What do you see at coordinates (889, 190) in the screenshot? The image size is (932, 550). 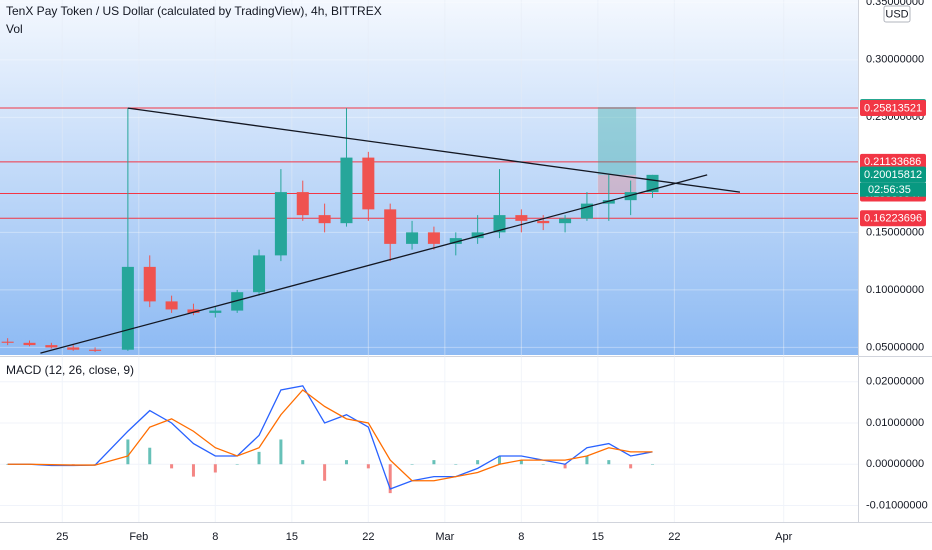 I see `countdown: 02:56:35` at bounding box center [889, 190].